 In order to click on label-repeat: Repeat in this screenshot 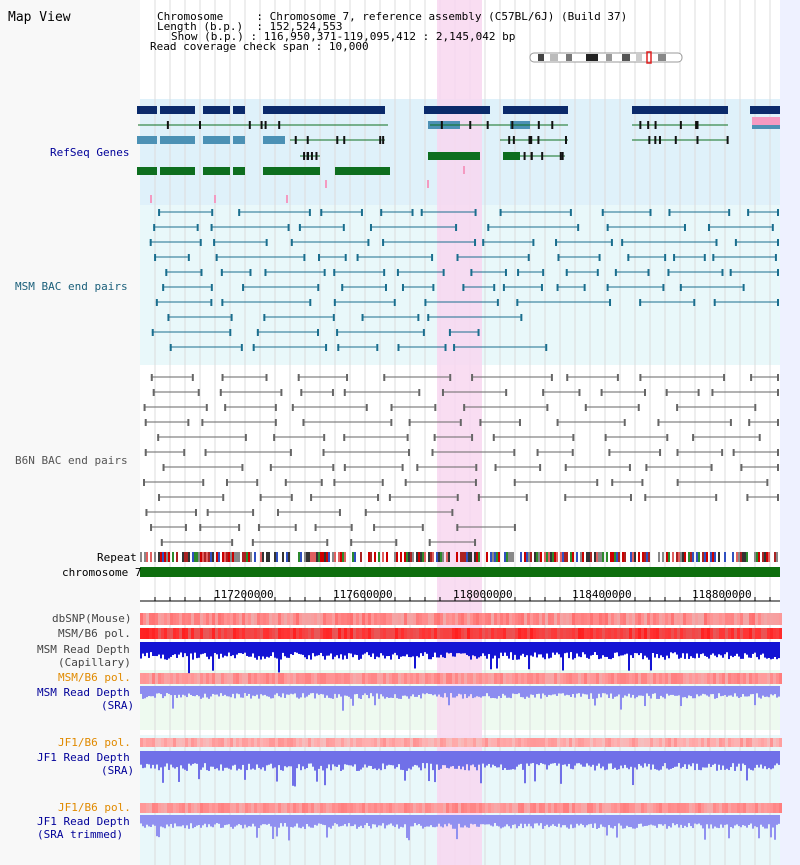, I will do `click(117, 557)`.